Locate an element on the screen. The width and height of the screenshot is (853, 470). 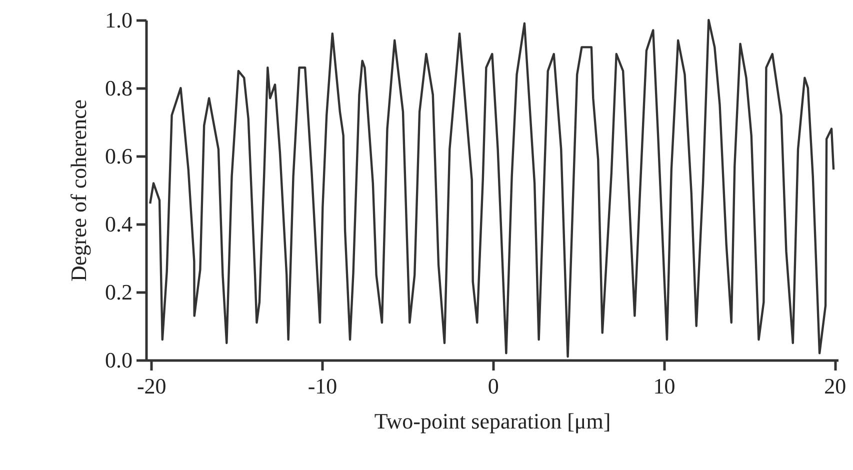
y-axis-title: Degree of coherence is located at coordinates (78, 191).